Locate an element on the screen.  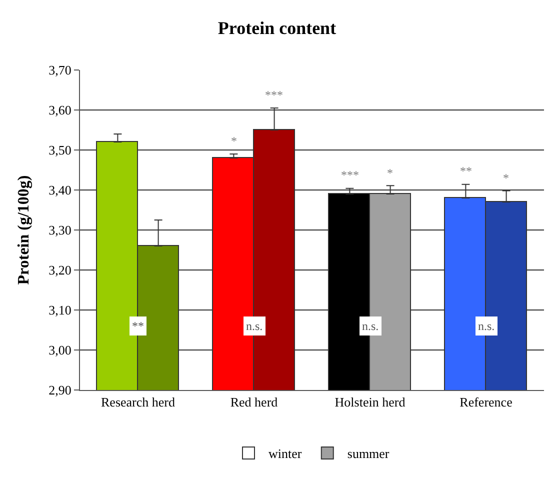
y-tick-label: 2,90 is located at coordinates (60, 390).